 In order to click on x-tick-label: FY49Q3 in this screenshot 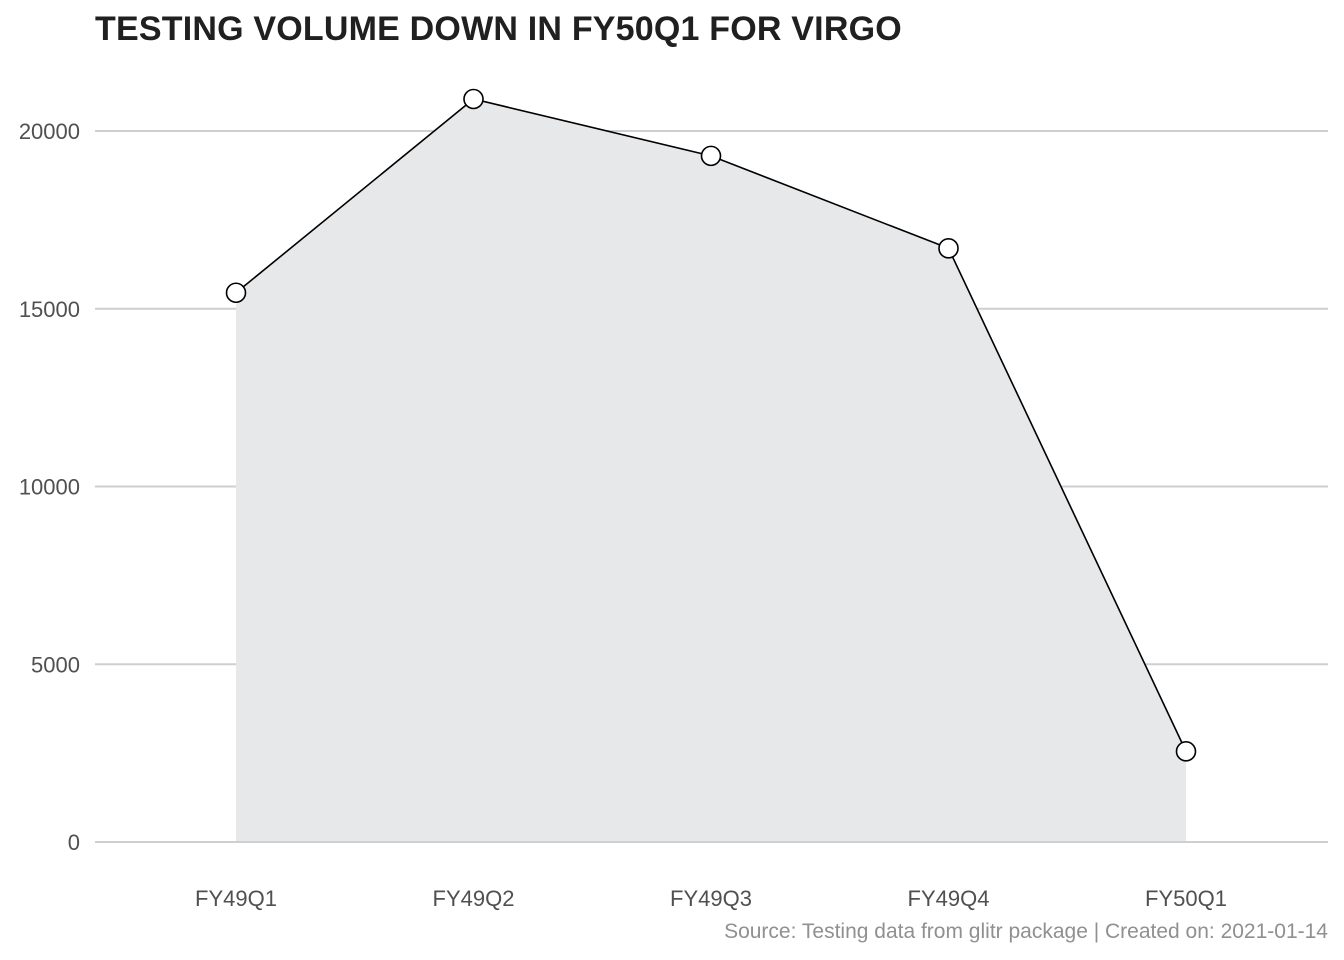, I will do `click(711, 898)`.